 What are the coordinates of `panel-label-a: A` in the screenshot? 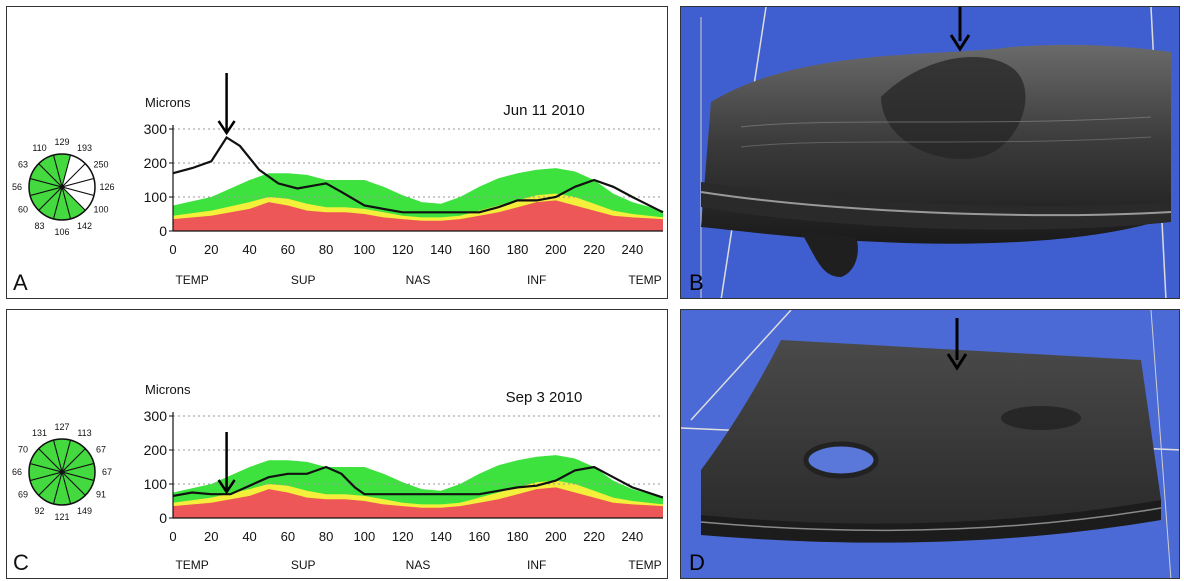 It's located at (20, 282).